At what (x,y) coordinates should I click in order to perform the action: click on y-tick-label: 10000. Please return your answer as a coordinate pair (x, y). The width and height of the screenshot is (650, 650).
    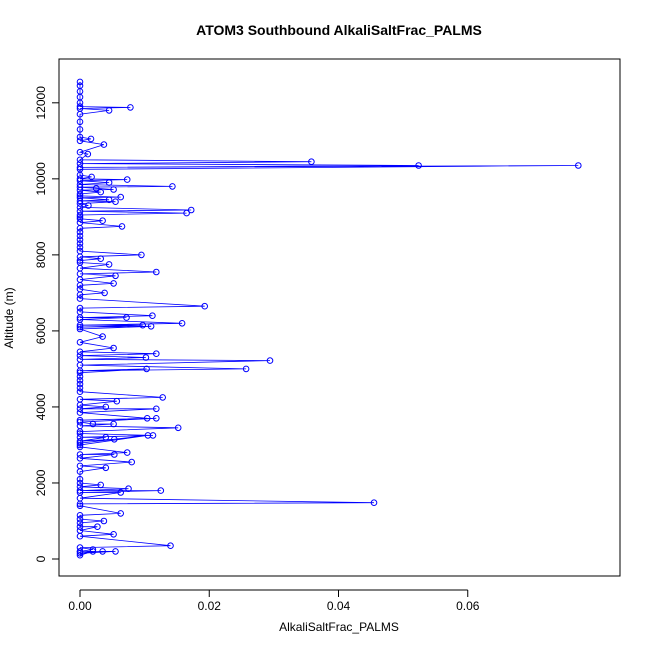
    Looking at the image, I should click on (41, 179).